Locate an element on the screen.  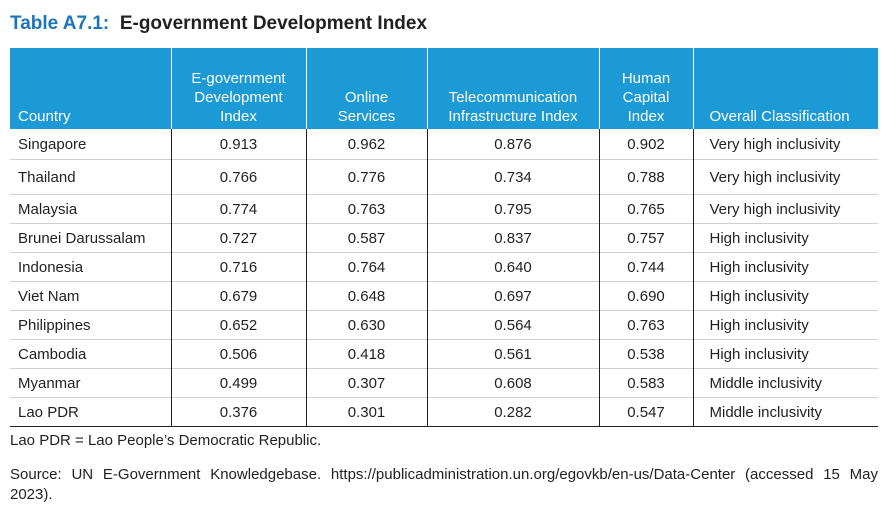
column-header-line: Human is located at coordinates (646, 78).